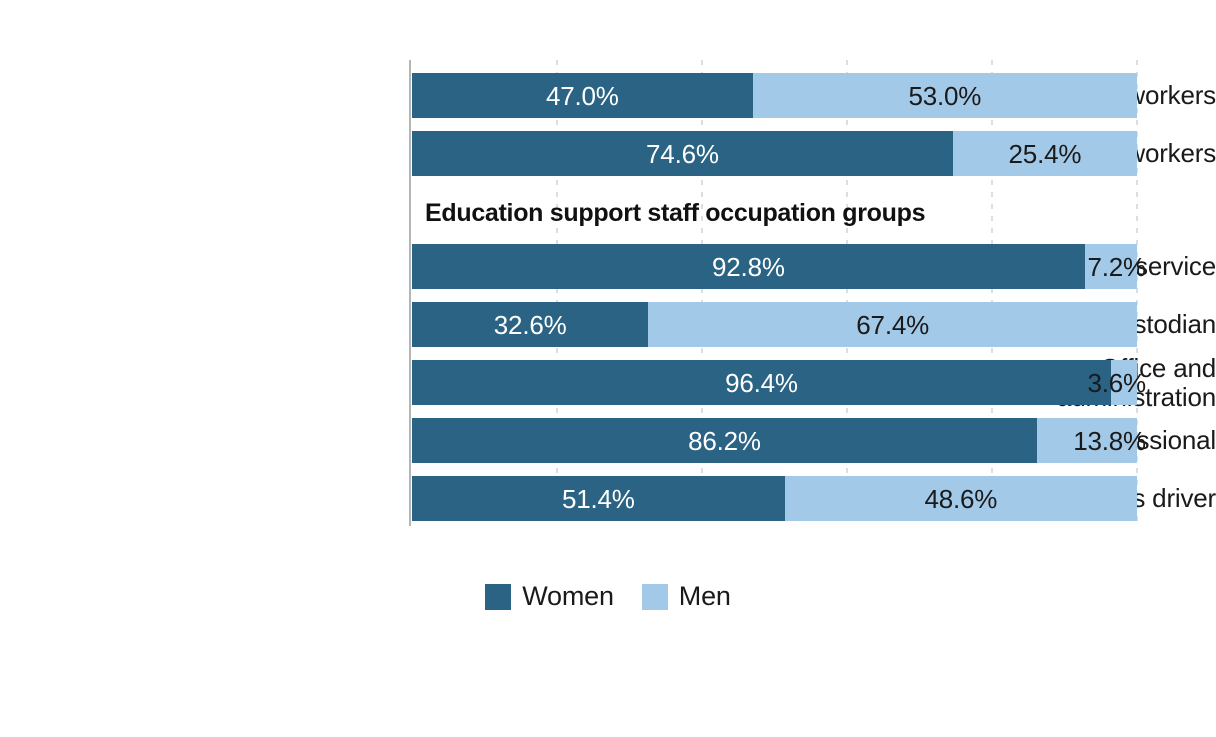  I want to click on bar-row: 51.4% 48.6%, so click(774, 498).